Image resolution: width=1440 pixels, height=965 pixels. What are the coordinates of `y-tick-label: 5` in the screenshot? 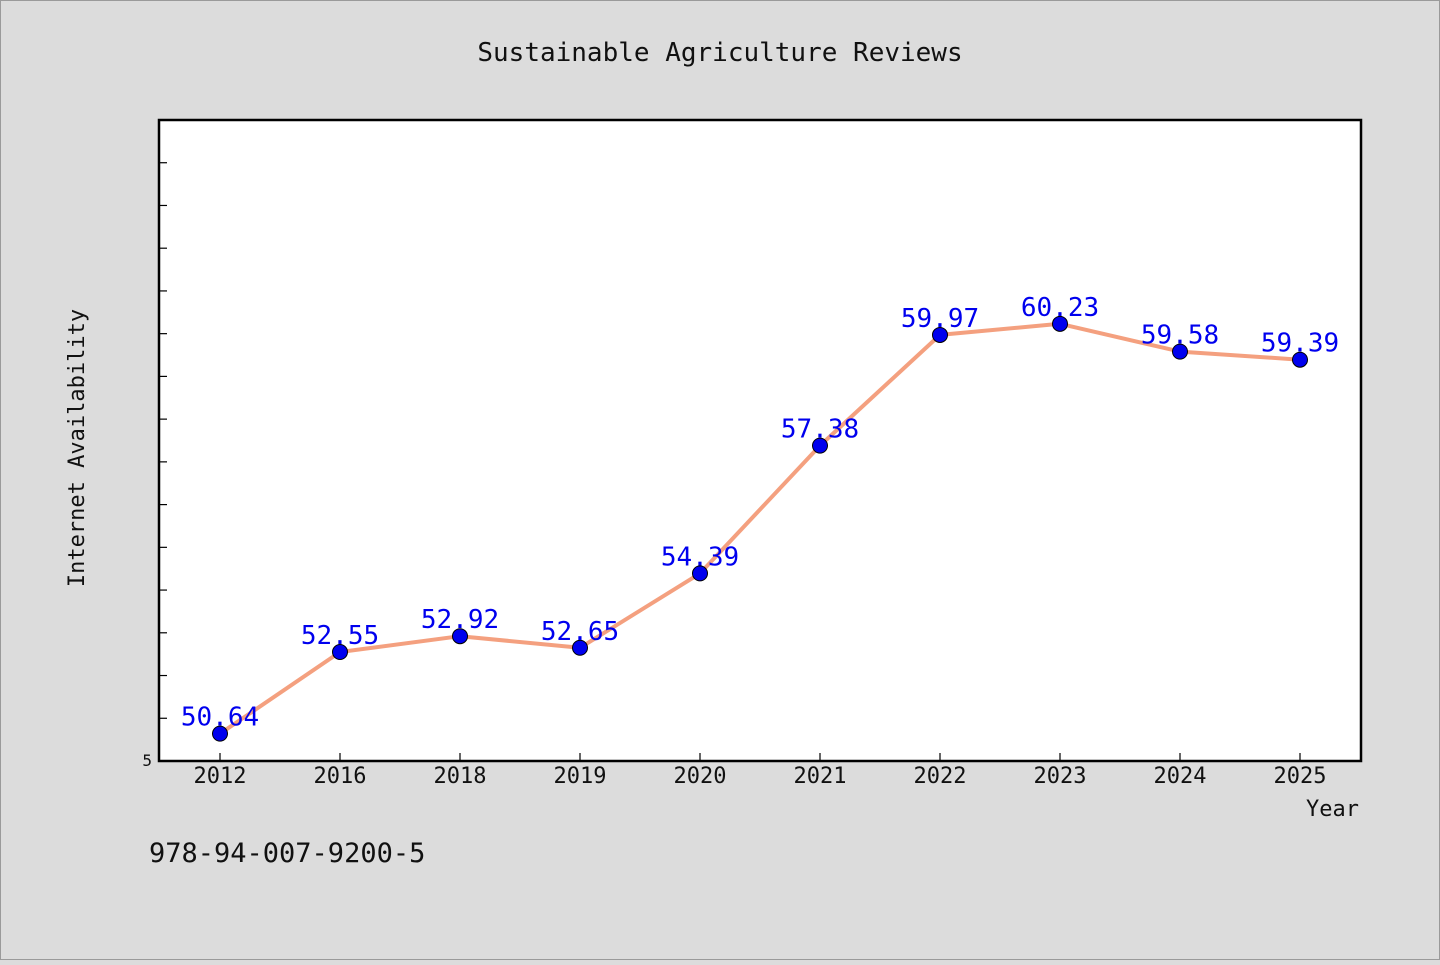 It's located at (147, 760).